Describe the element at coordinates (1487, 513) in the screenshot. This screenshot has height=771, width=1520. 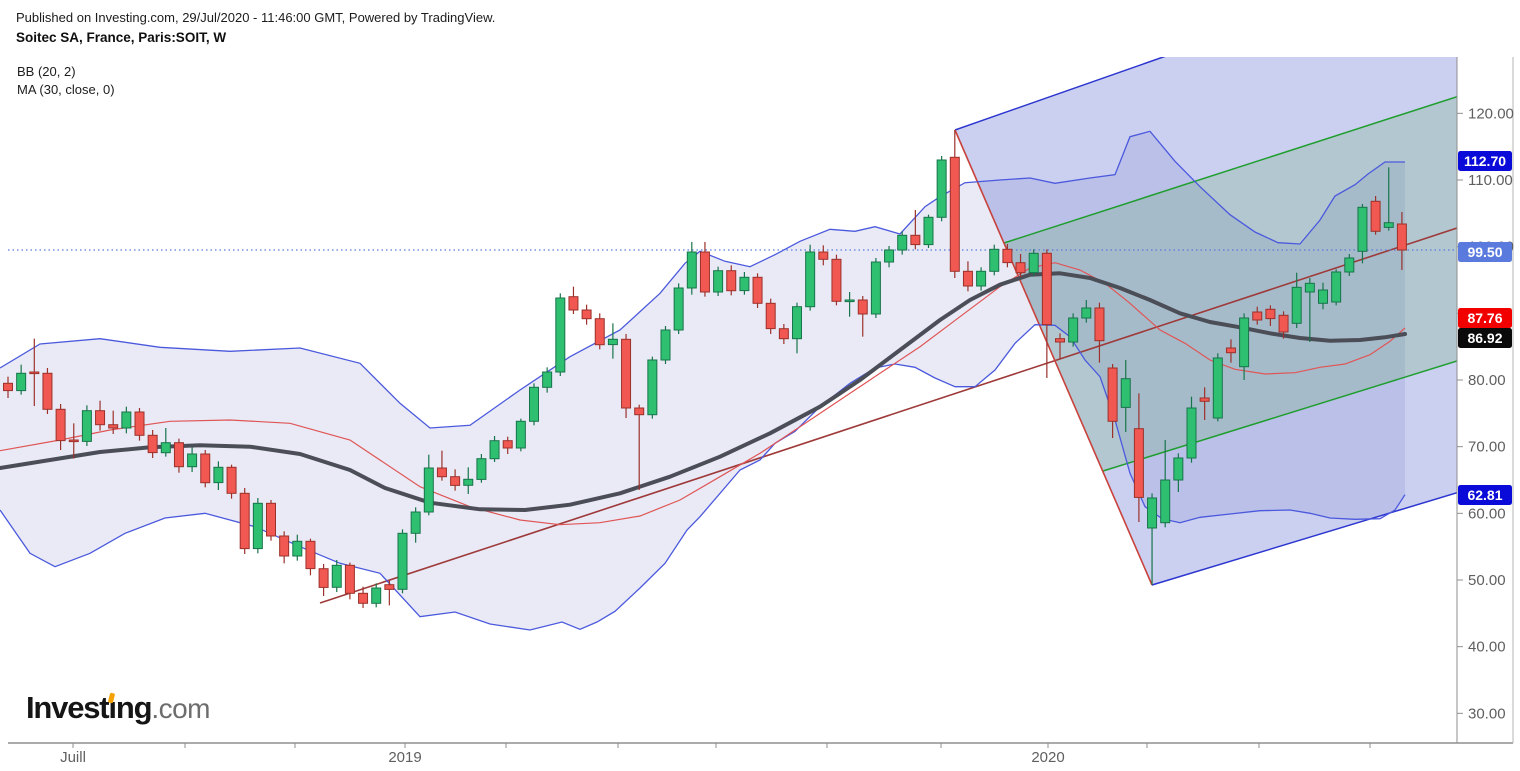
I see `y-tick-label: 60.00` at that location.